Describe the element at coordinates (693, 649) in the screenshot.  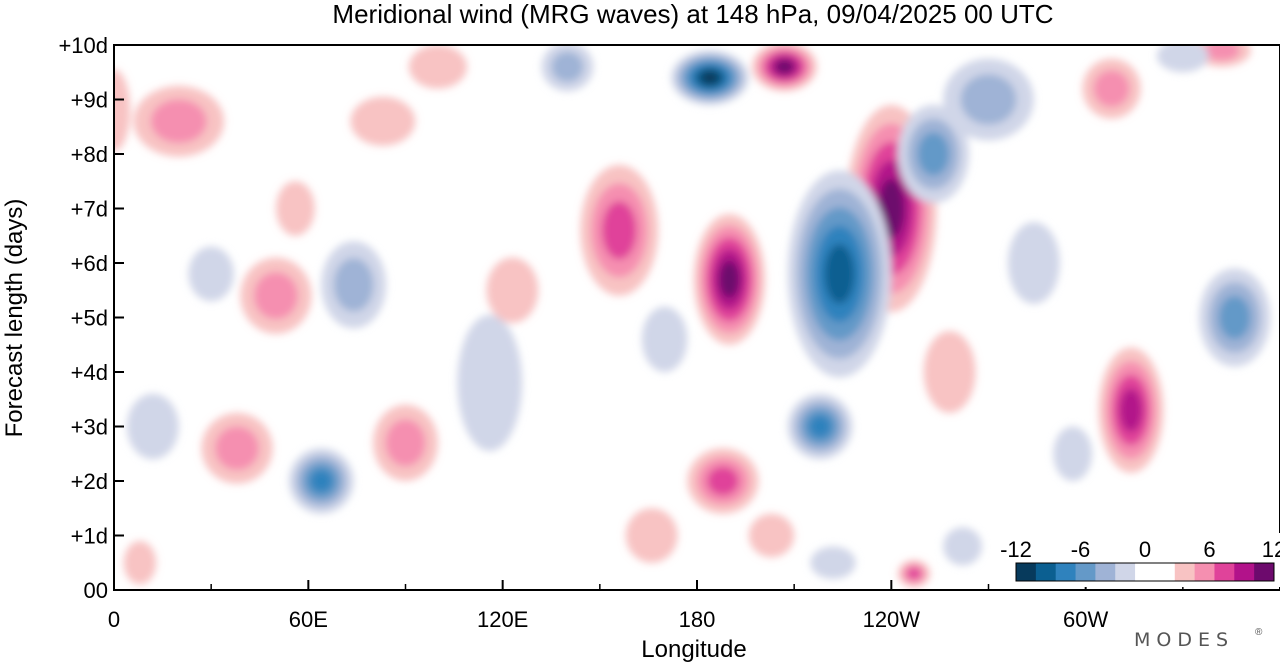
I see `x-axis-label: Longitude` at that location.